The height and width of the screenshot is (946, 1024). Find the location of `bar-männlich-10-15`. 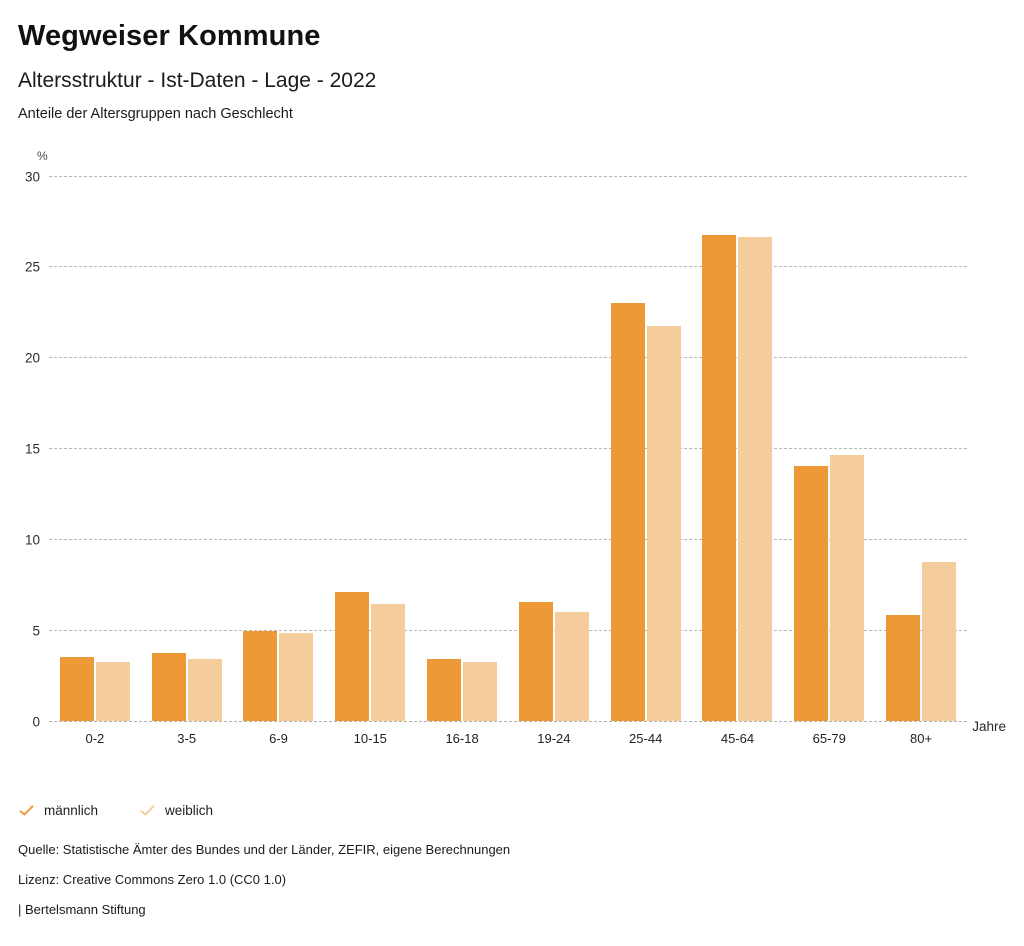

bar-männlich-10-15 is located at coordinates (352, 656).